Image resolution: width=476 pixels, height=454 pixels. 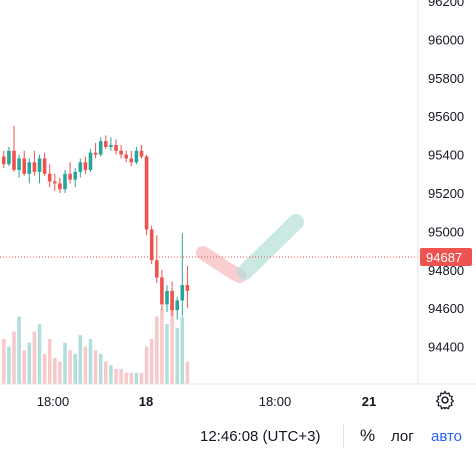 I want to click on checkmark-drawing, so click(x=250, y=248).